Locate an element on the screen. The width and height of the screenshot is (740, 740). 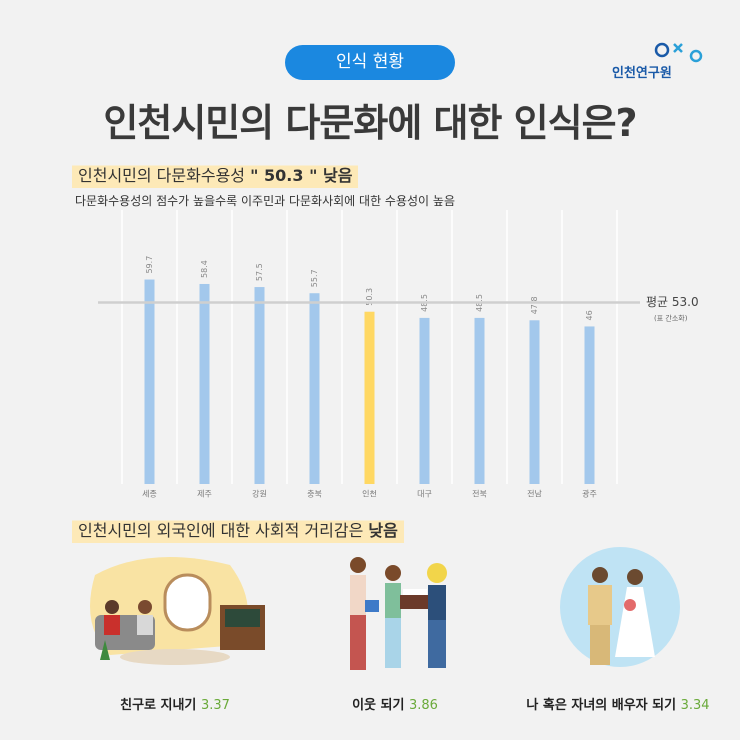
x-tick-label: 강원 is located at coordinates (259, 494).